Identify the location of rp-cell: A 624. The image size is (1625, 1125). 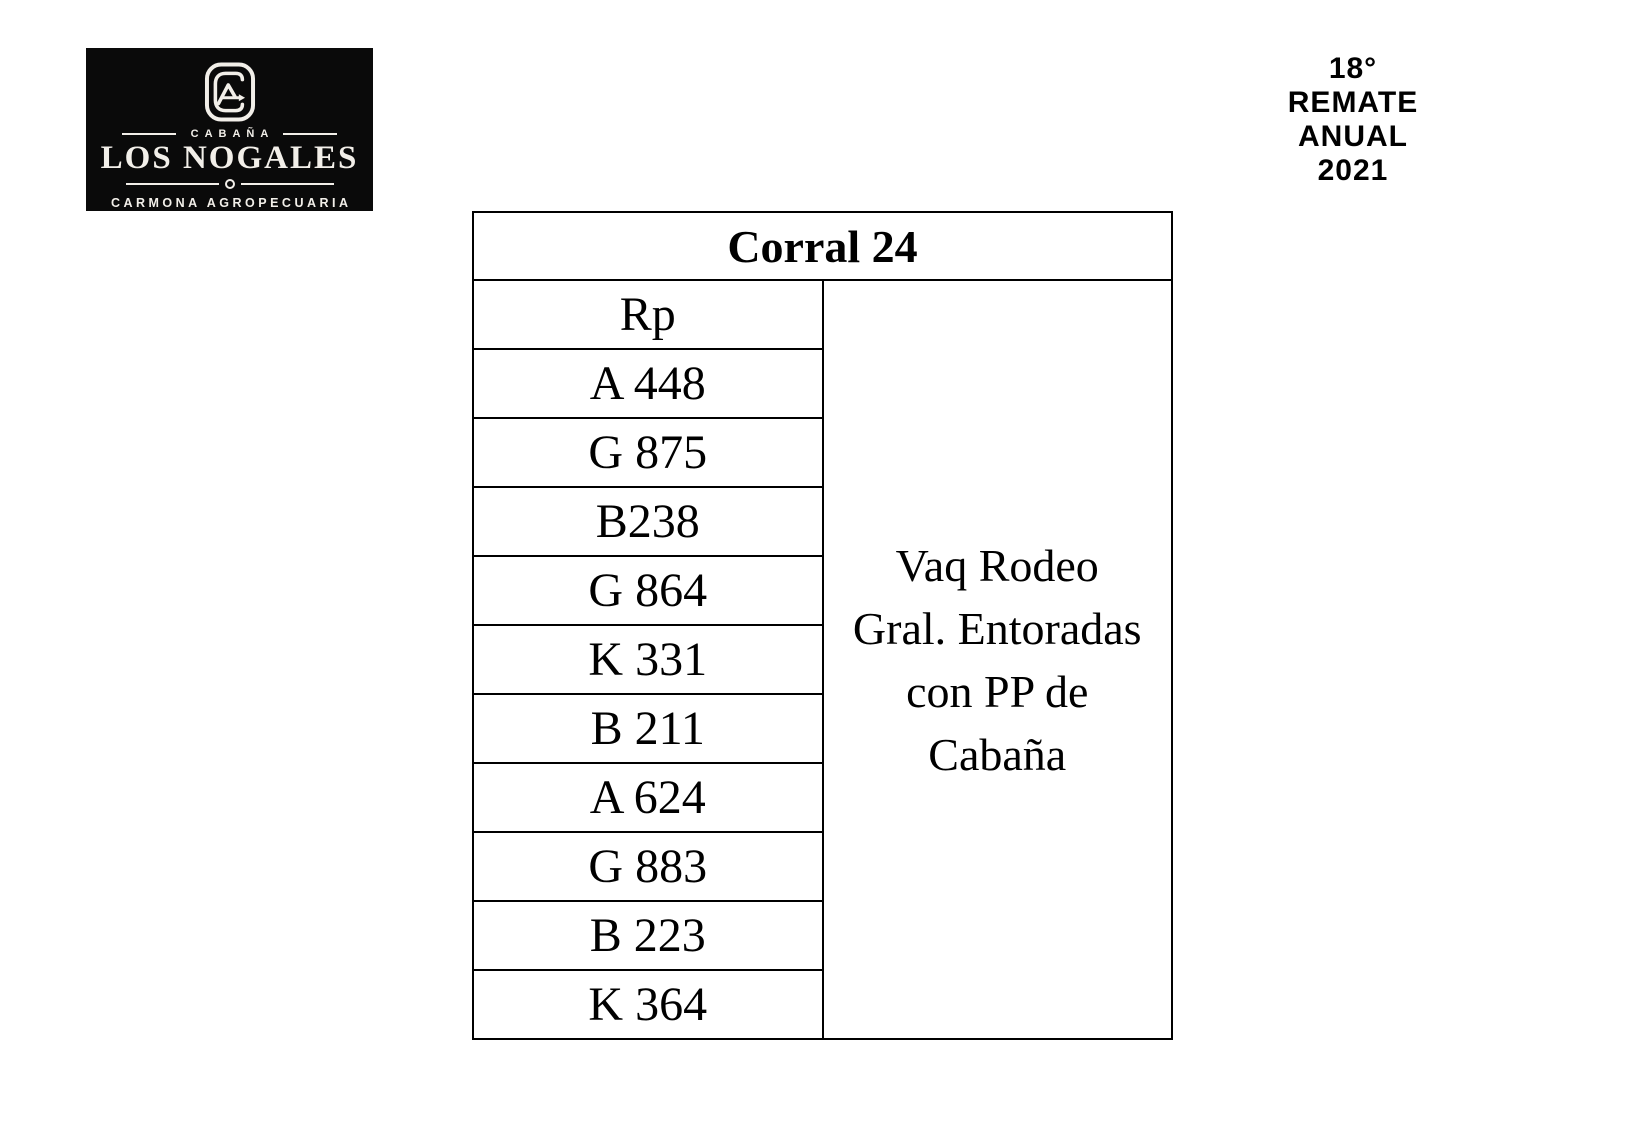
(648, 797).